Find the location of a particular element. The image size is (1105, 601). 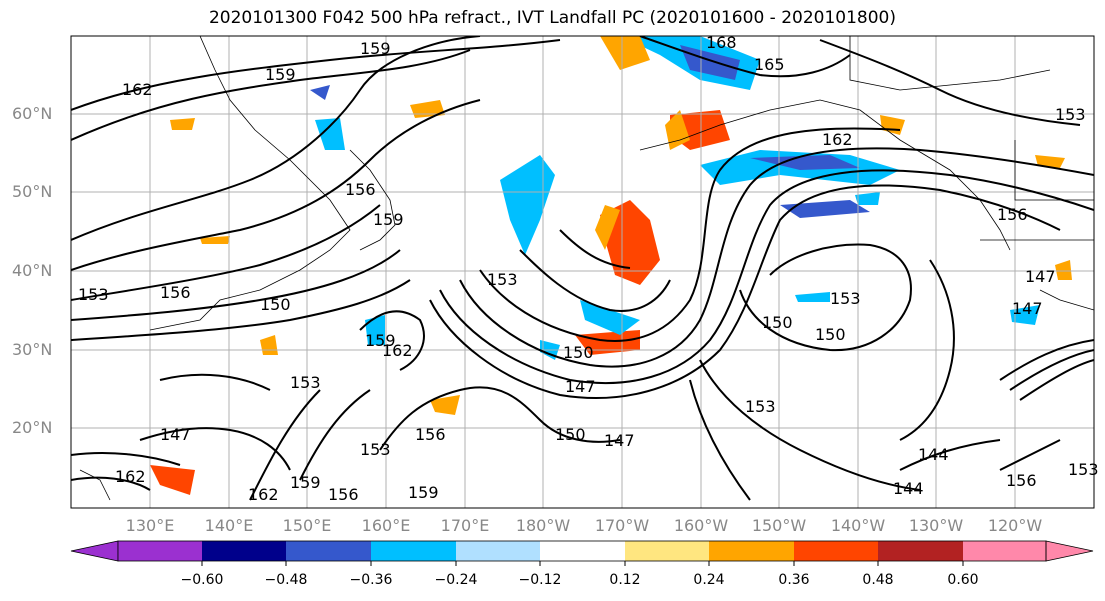

colorbar-extend-low is located at coordinates (94, 551).